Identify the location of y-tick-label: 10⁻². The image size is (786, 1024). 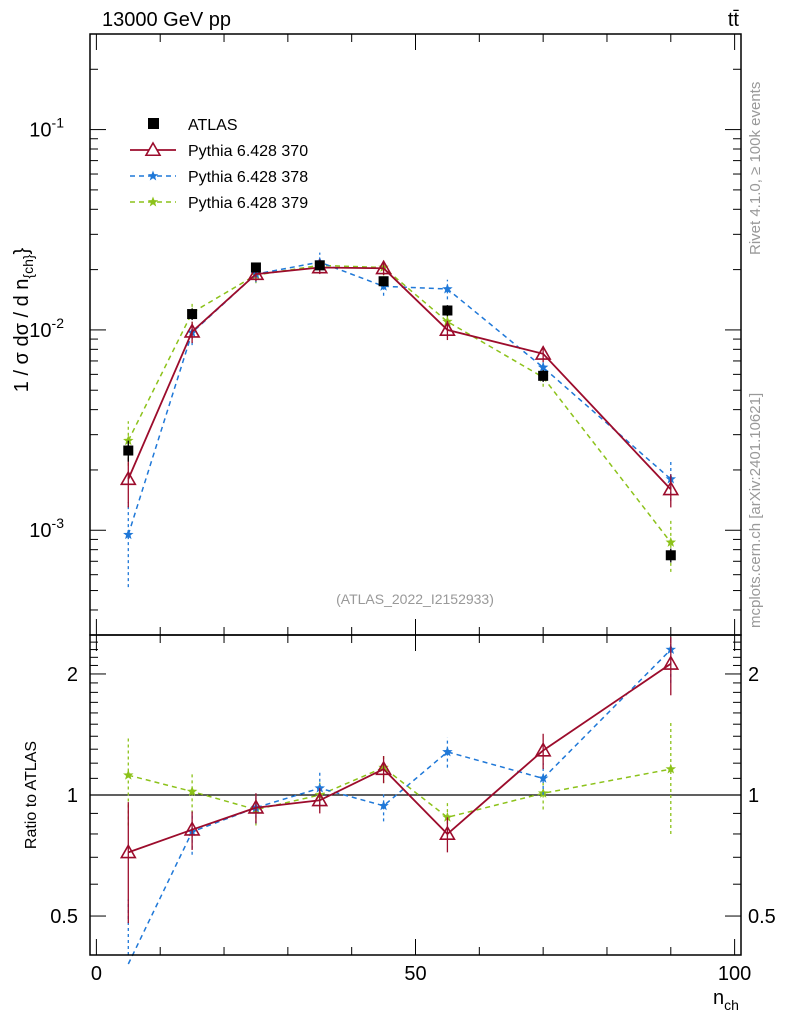
(46, 328).